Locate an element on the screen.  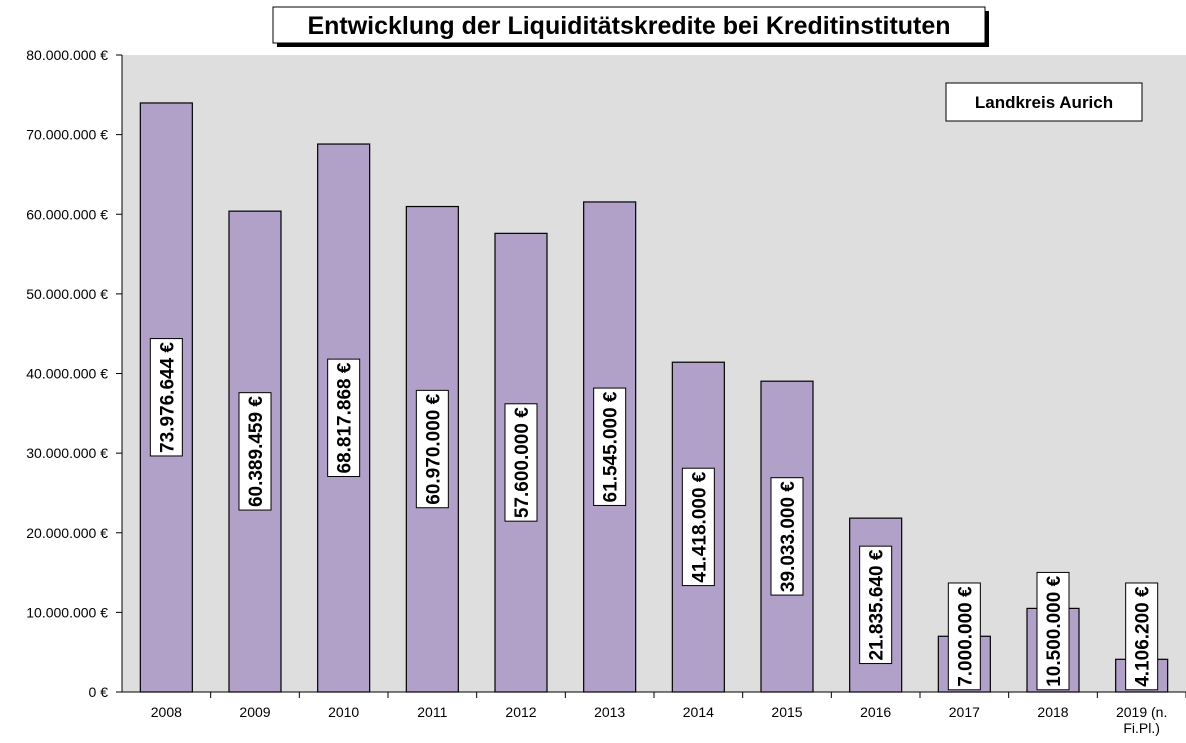
value-label-group: 60.970.000 € is located at coordinates (432, 449).